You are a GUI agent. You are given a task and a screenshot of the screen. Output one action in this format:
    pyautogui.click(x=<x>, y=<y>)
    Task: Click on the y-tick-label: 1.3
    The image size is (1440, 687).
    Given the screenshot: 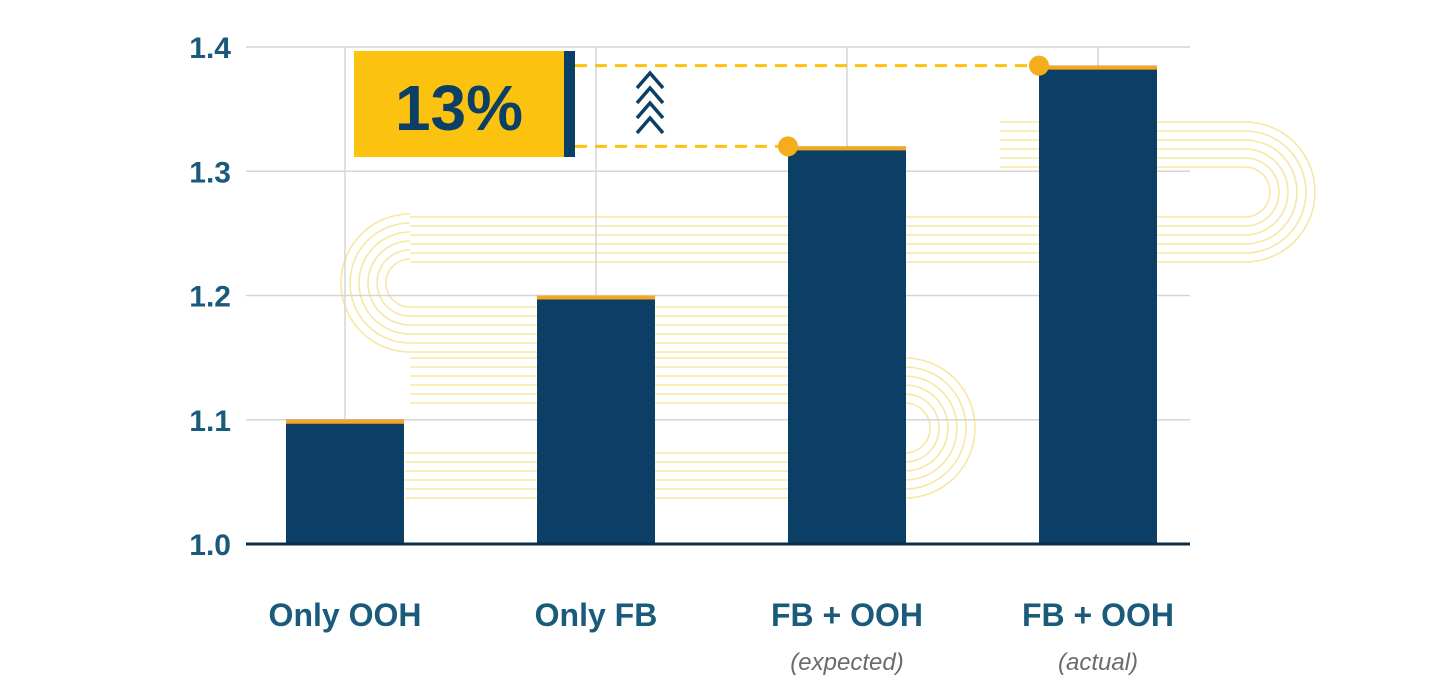 What is the action you would take?
    pyautogui.click(x=210, y=172)
    